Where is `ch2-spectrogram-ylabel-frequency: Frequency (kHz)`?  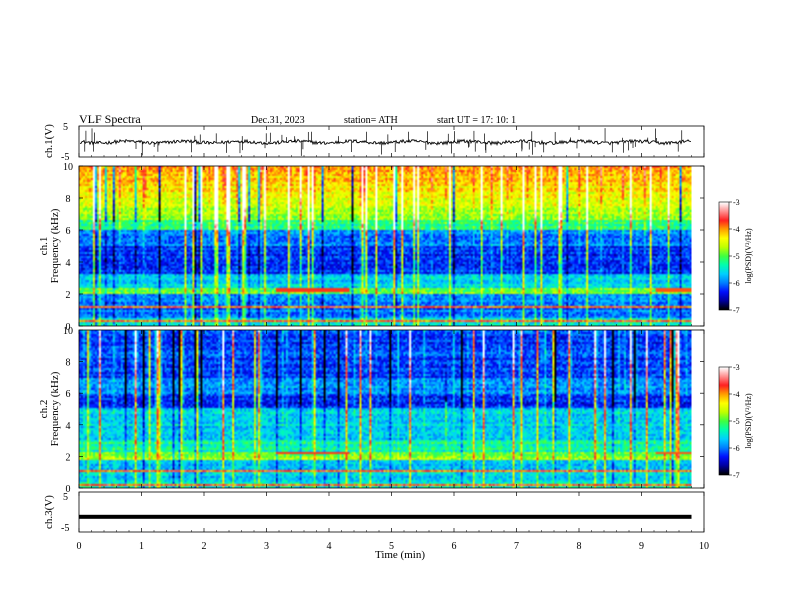
ch2-spectrogram-ylabel-frequency: Frequency (kHz) is located at coordinates (55, 408).